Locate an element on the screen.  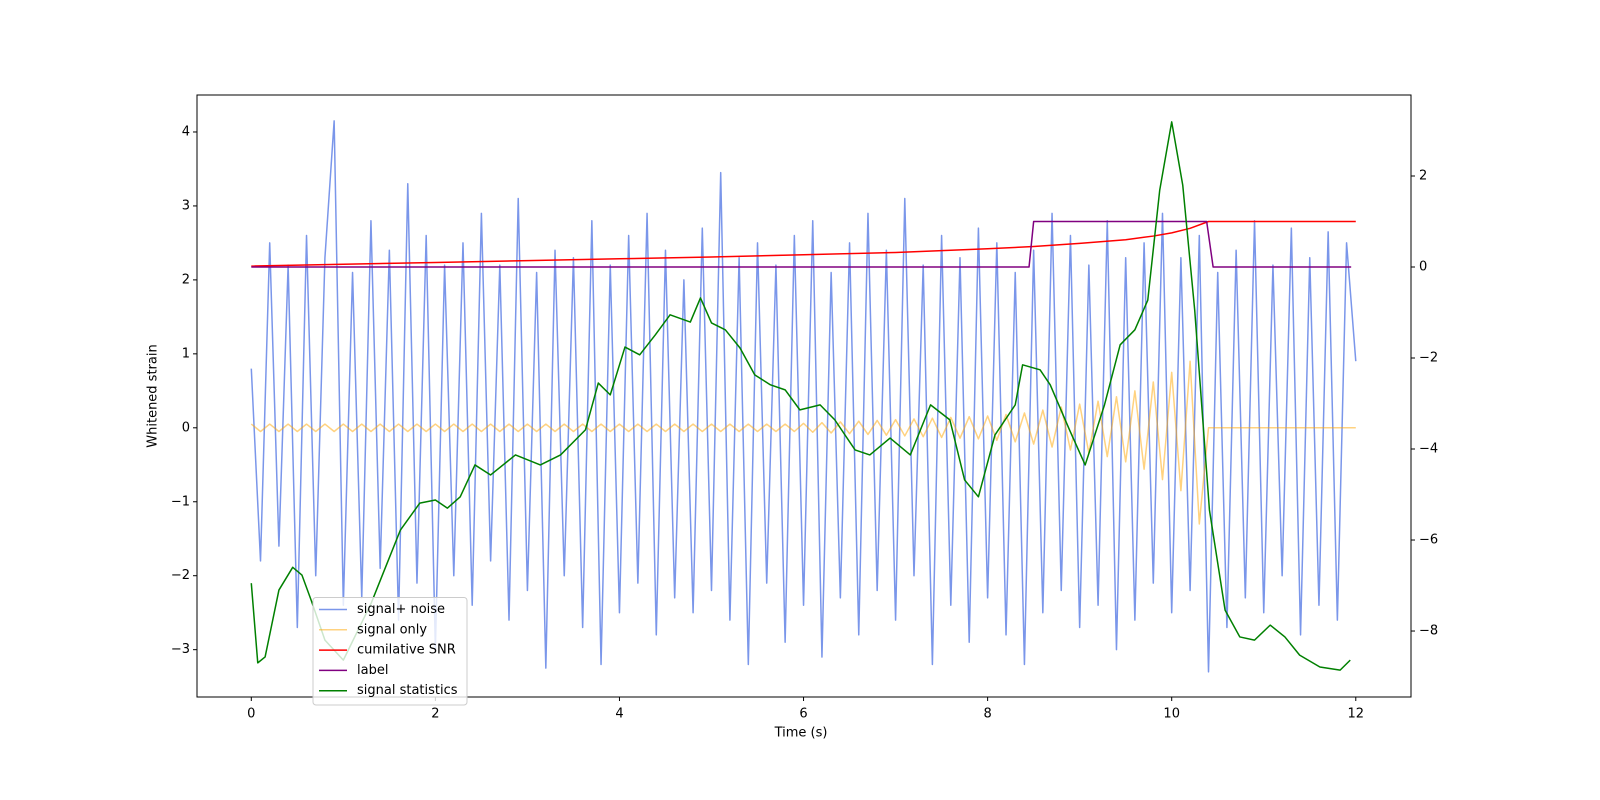
y-tick-label: 4 is located at coordinates (186, 131).